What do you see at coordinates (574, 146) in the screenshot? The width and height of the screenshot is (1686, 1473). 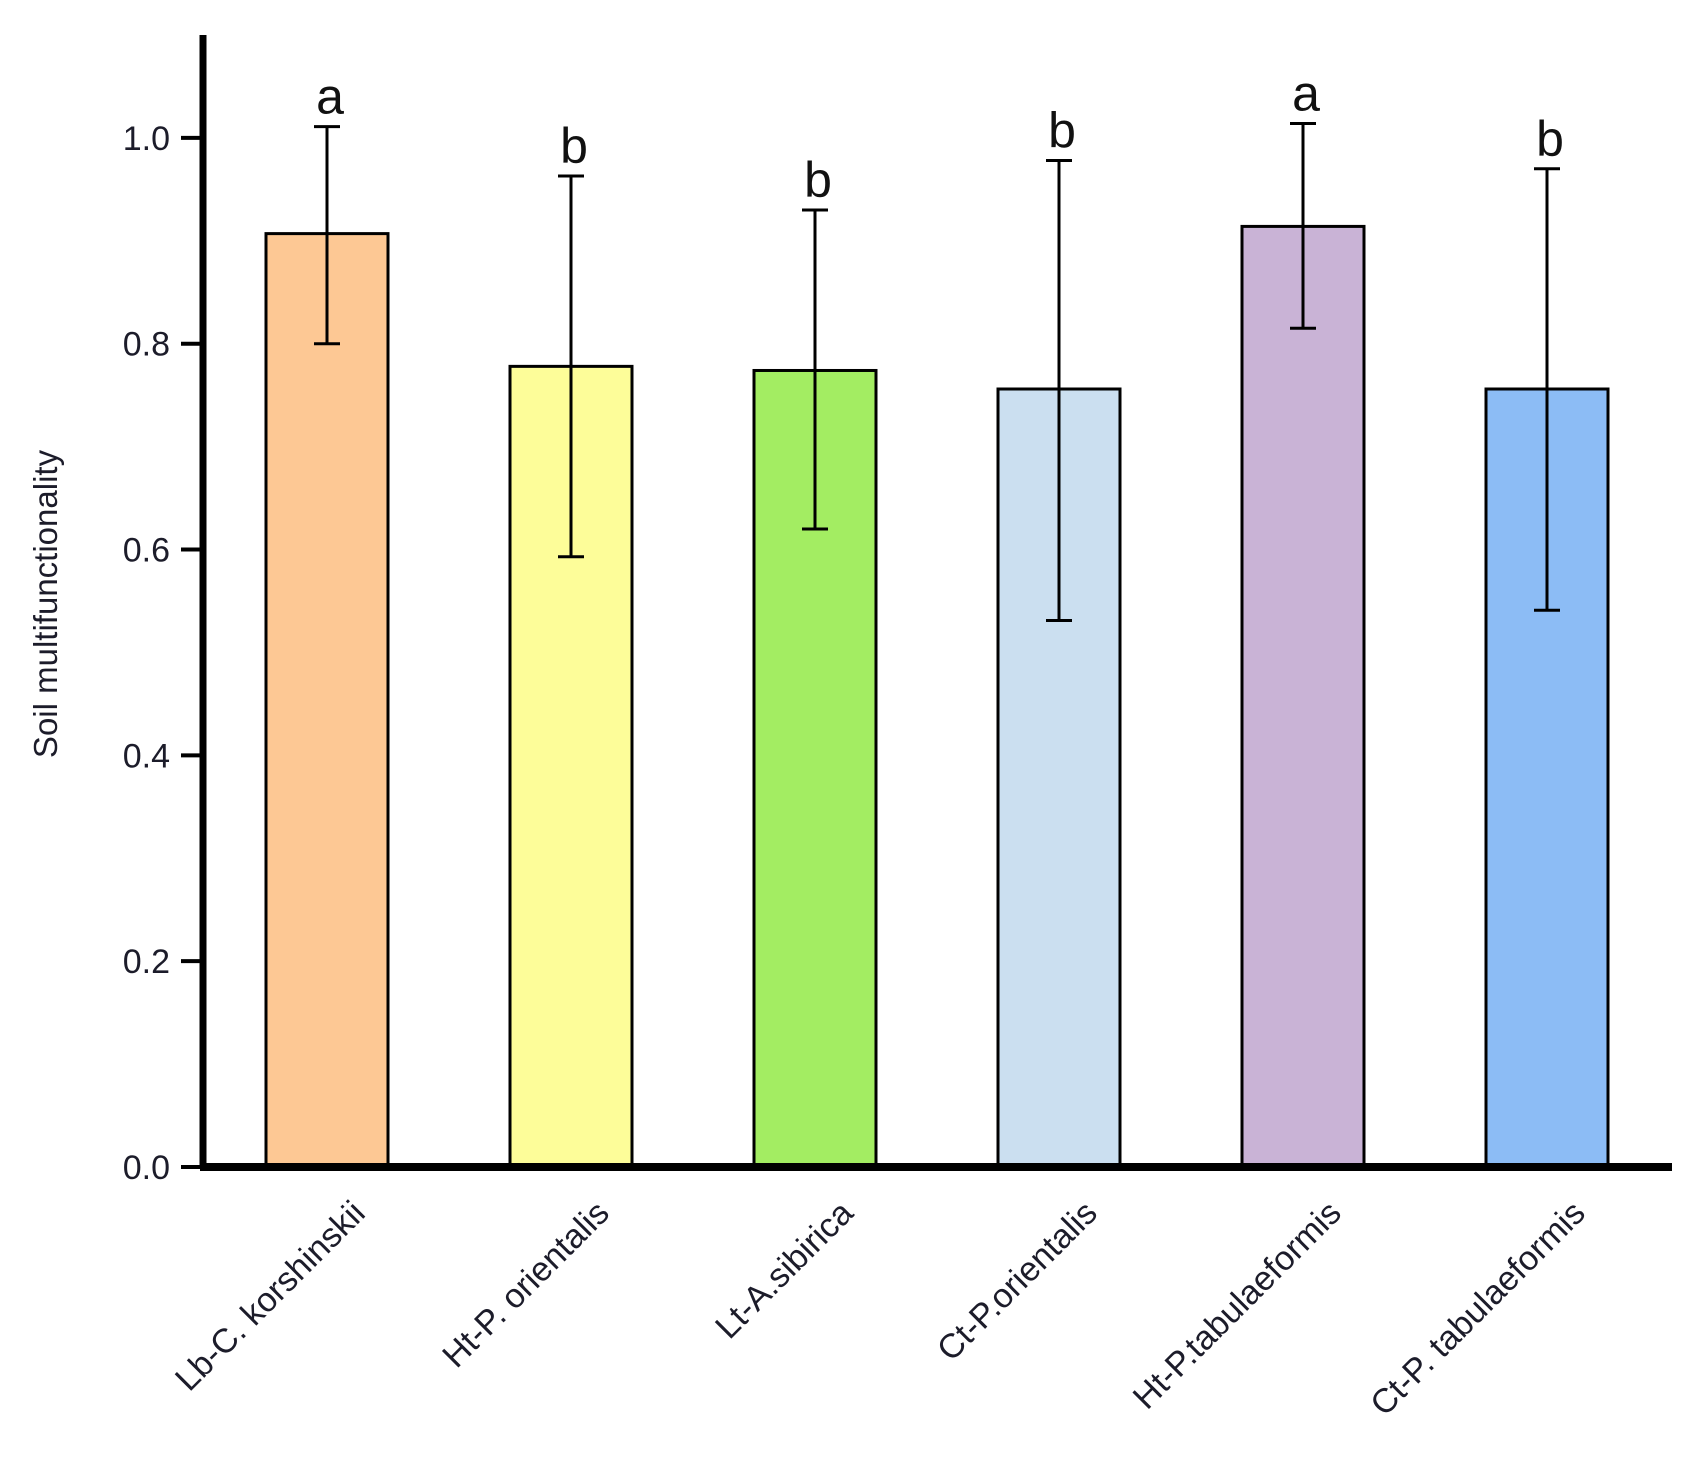 I see `significance-letter-2: b` at bounding box center [574, 146].